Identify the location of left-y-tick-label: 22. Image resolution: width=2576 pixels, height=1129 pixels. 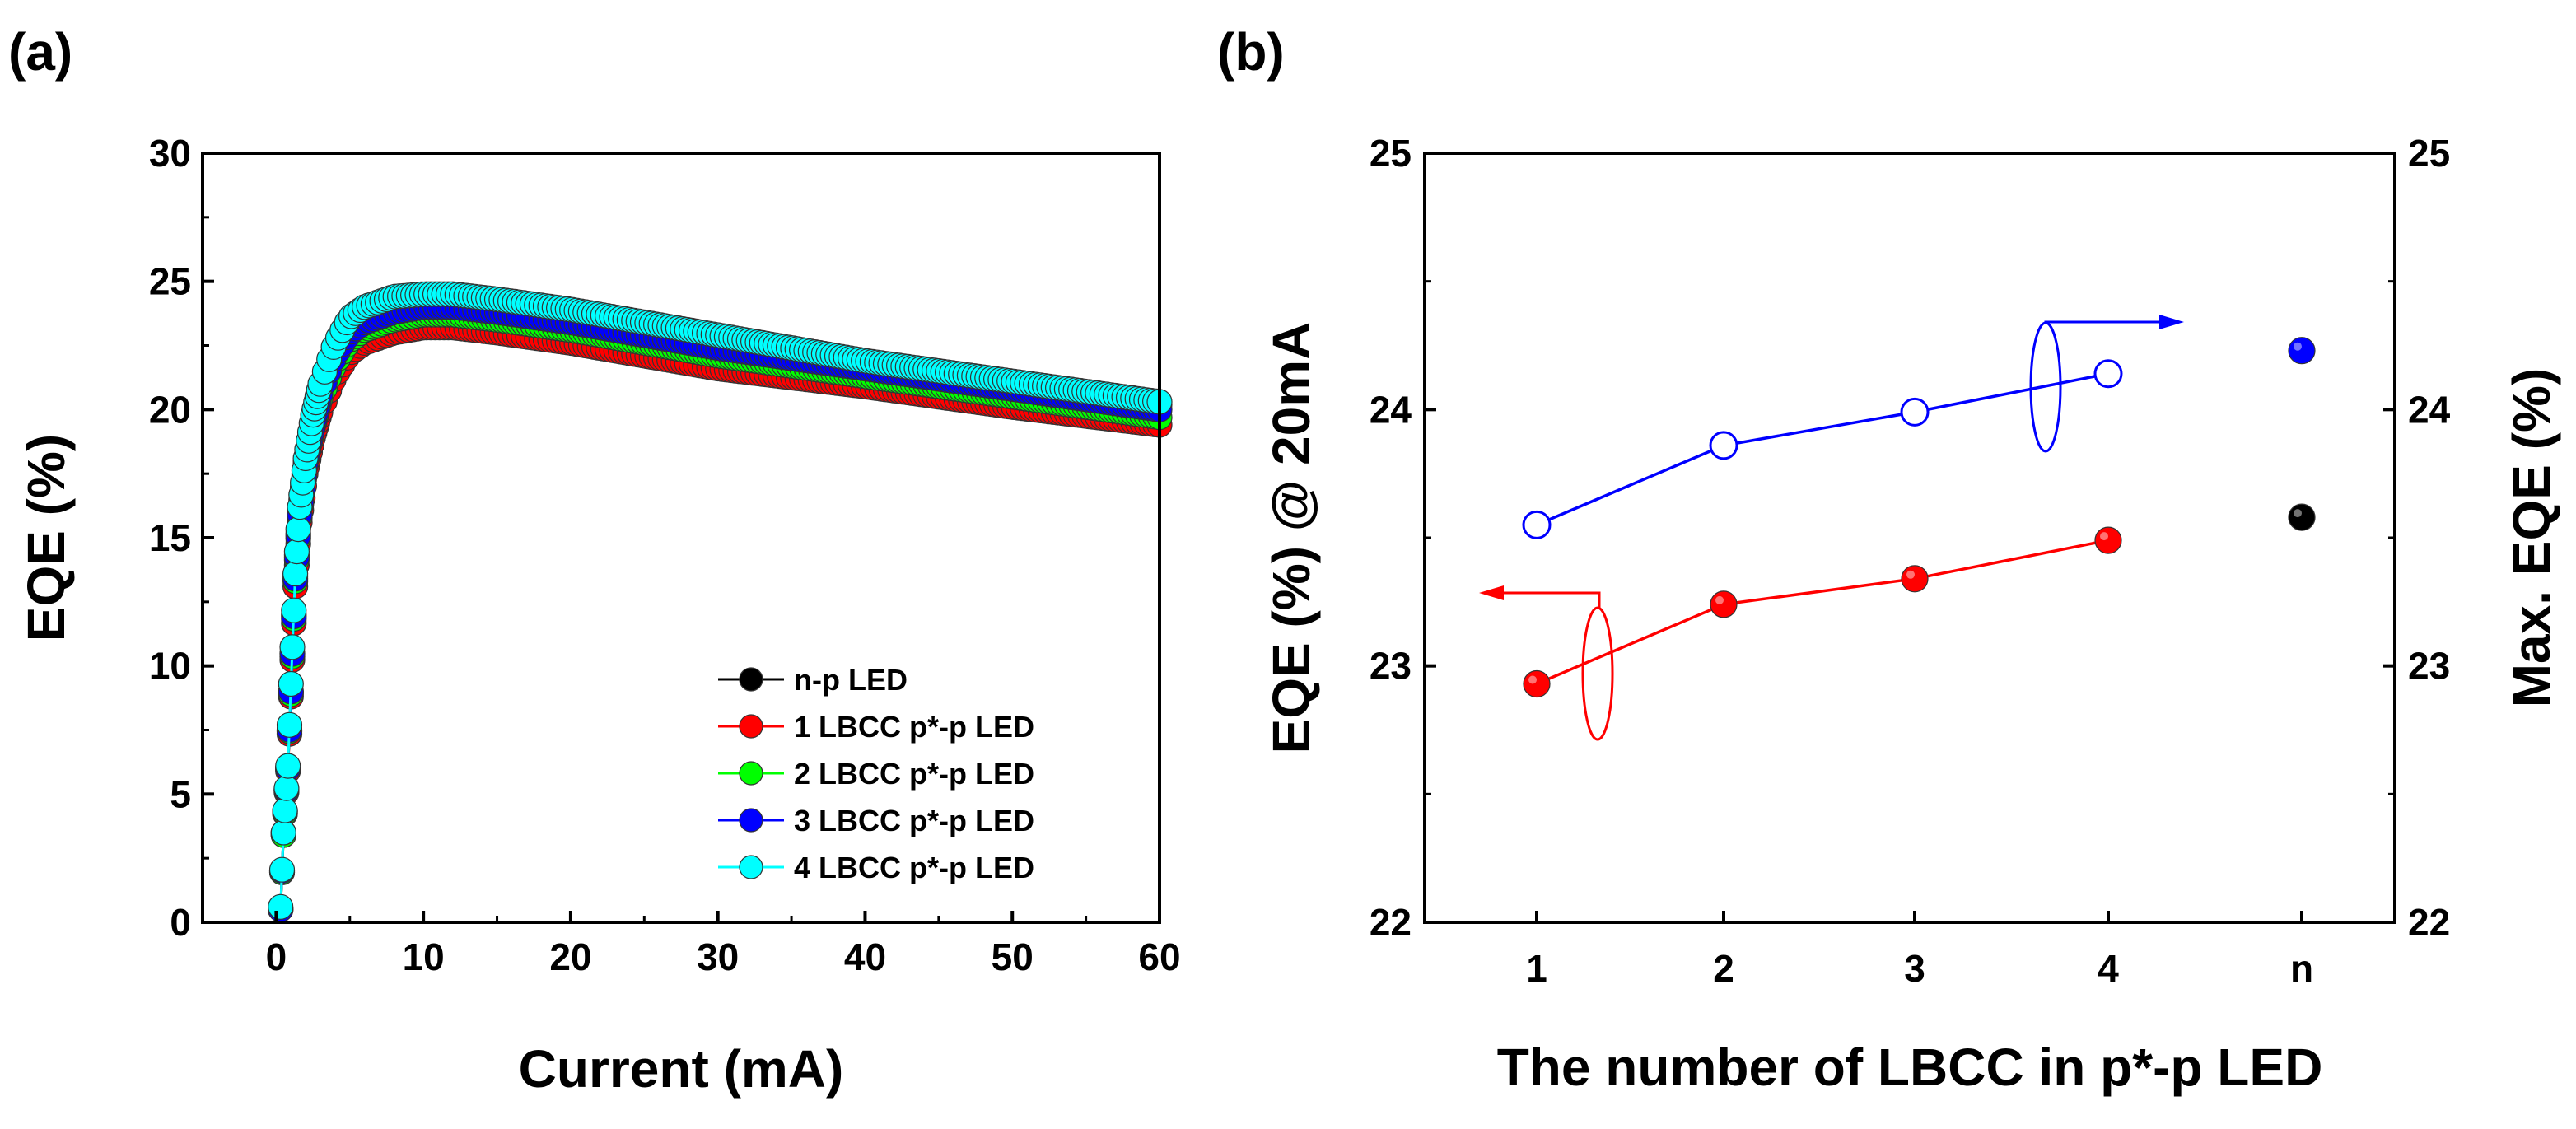
(1391, 922).